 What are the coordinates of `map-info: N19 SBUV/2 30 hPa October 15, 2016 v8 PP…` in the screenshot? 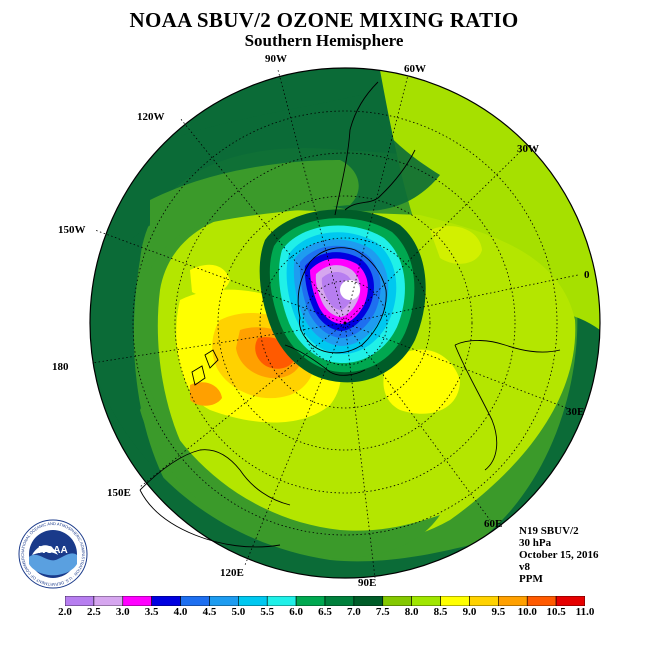 It's located at (559, 555).